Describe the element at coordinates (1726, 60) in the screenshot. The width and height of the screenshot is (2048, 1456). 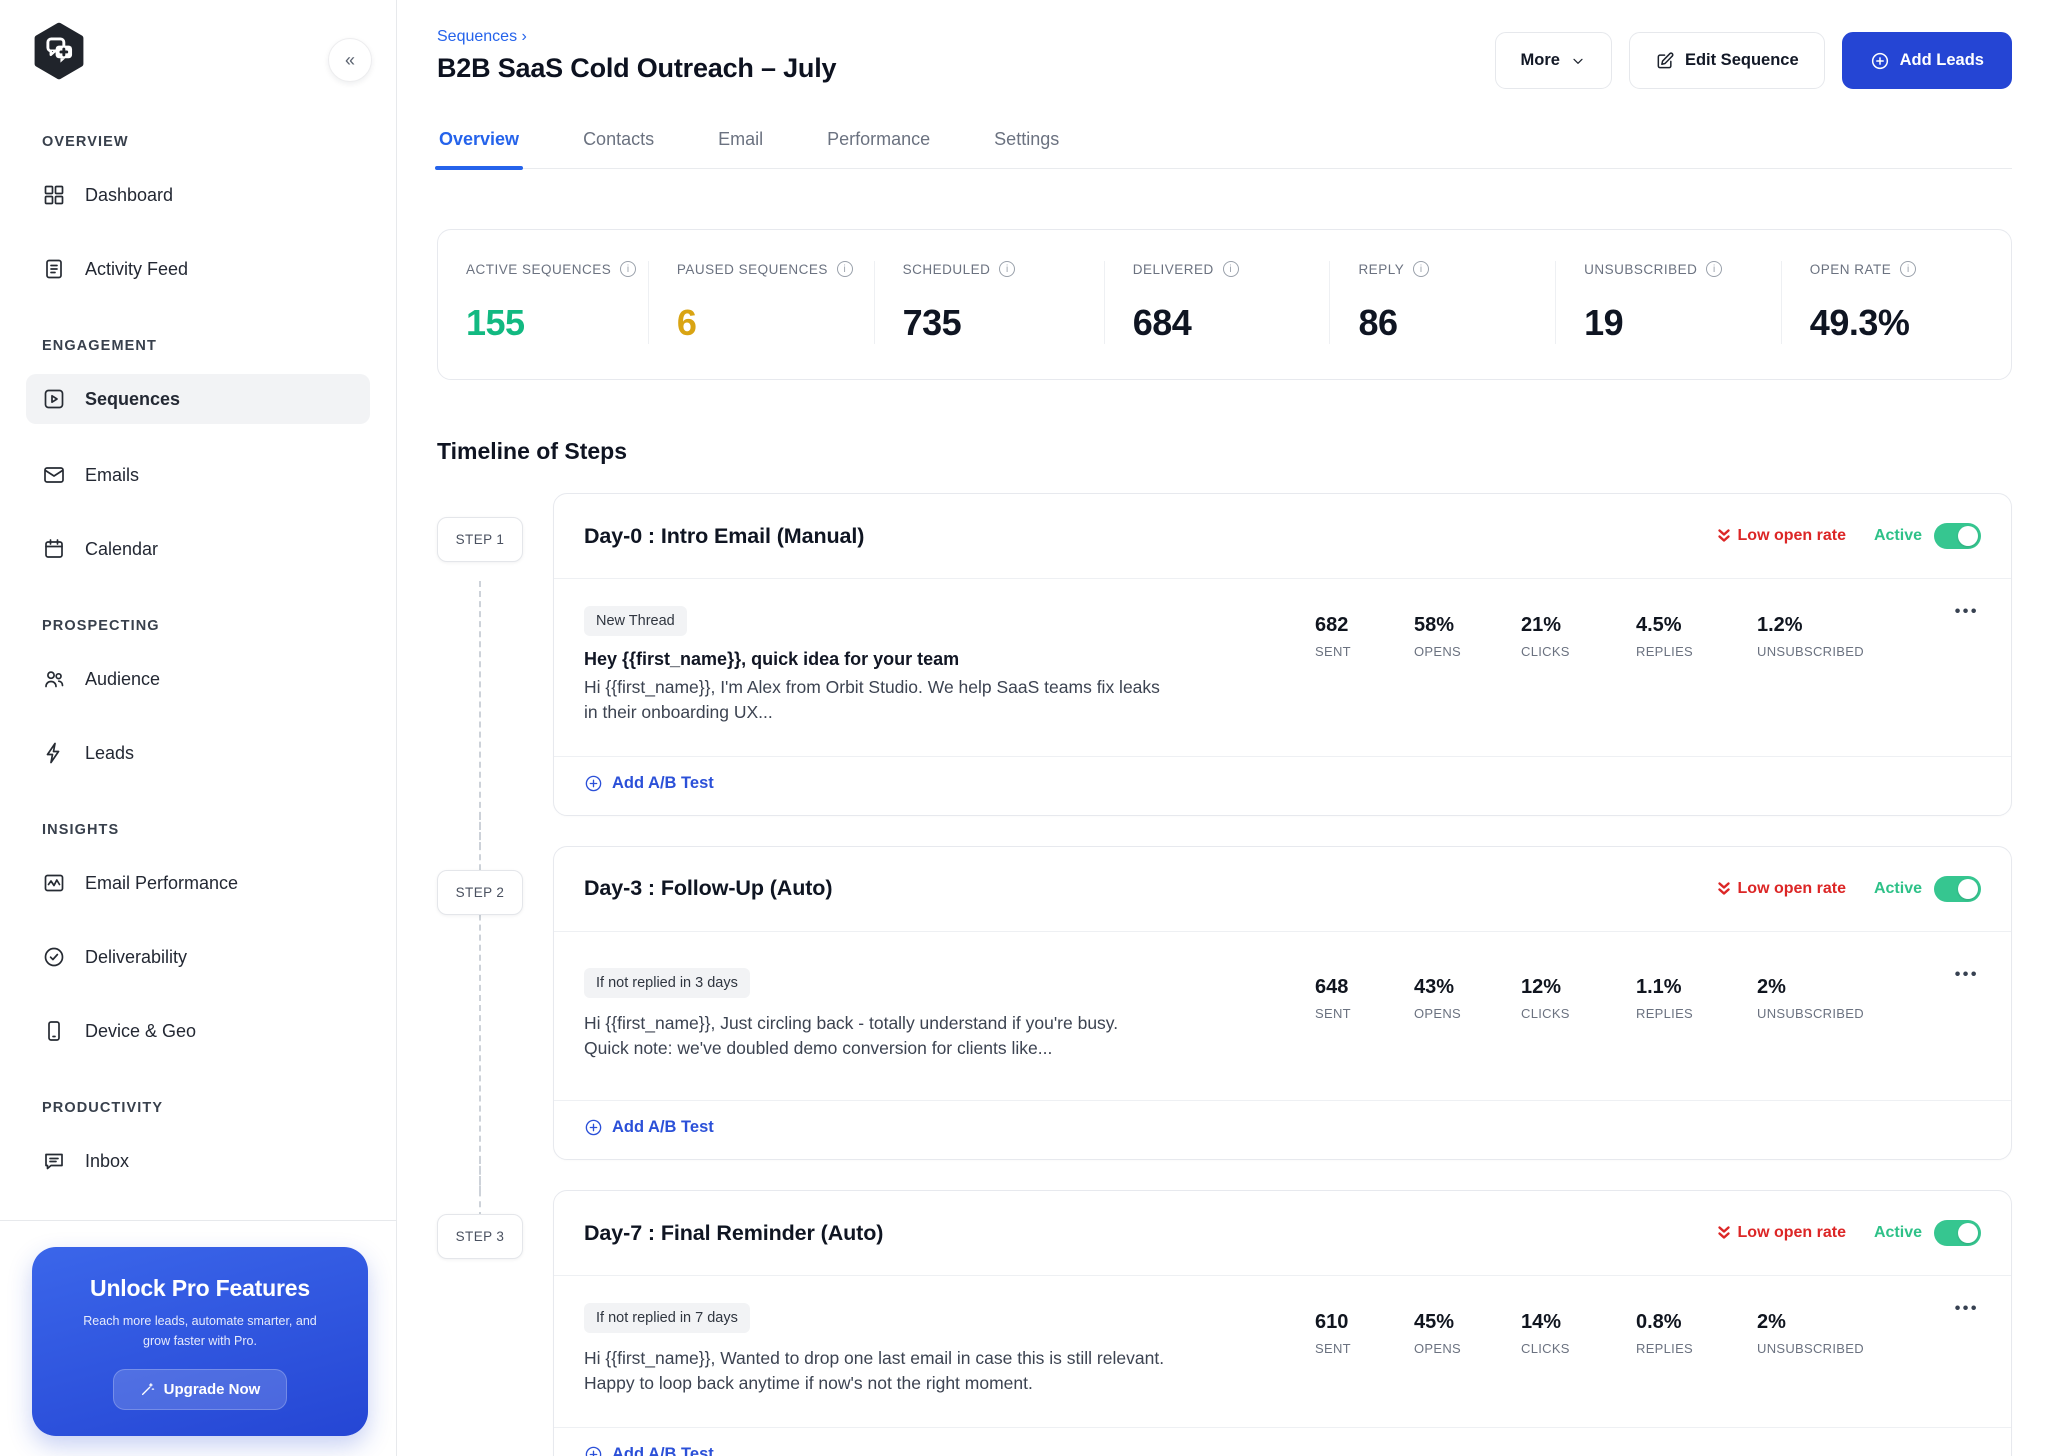
I see `edit-sequence-button: Edit Sequence` at that location.